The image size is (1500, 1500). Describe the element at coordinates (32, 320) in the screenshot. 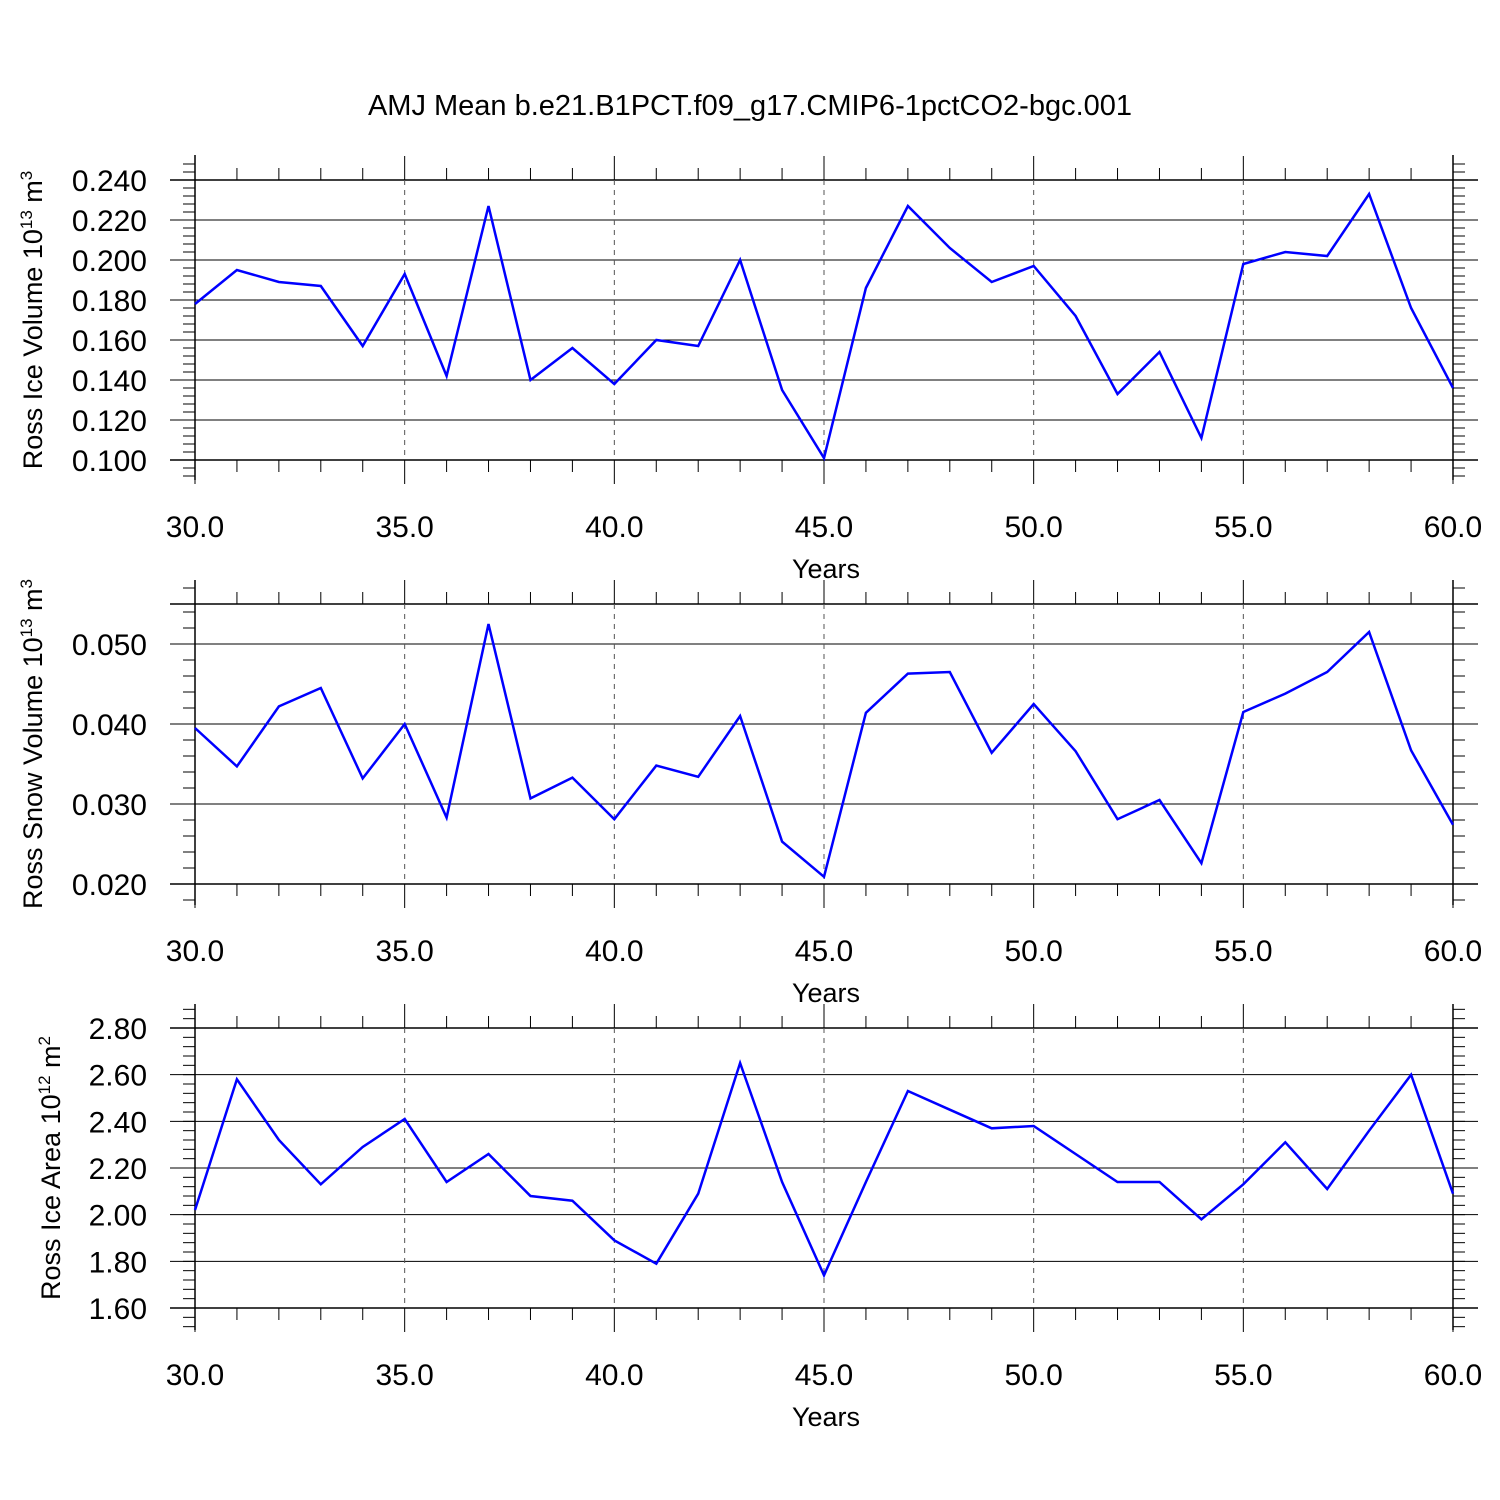

I see `y-axis-title: Ross Ice Volume 1013 m3` at that location.